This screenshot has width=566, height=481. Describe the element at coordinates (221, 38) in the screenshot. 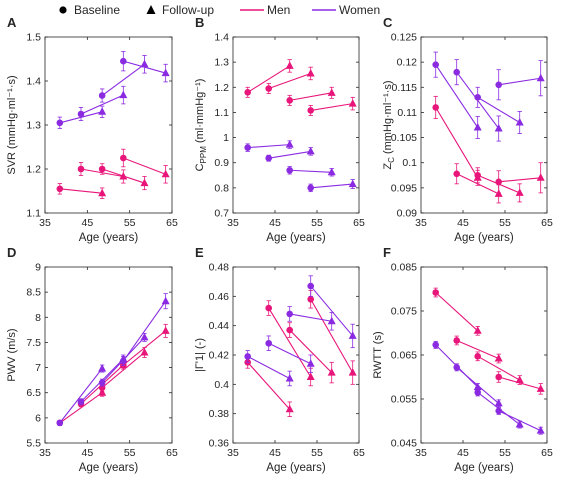

I see `y-tick-label: 1.4` at that location.